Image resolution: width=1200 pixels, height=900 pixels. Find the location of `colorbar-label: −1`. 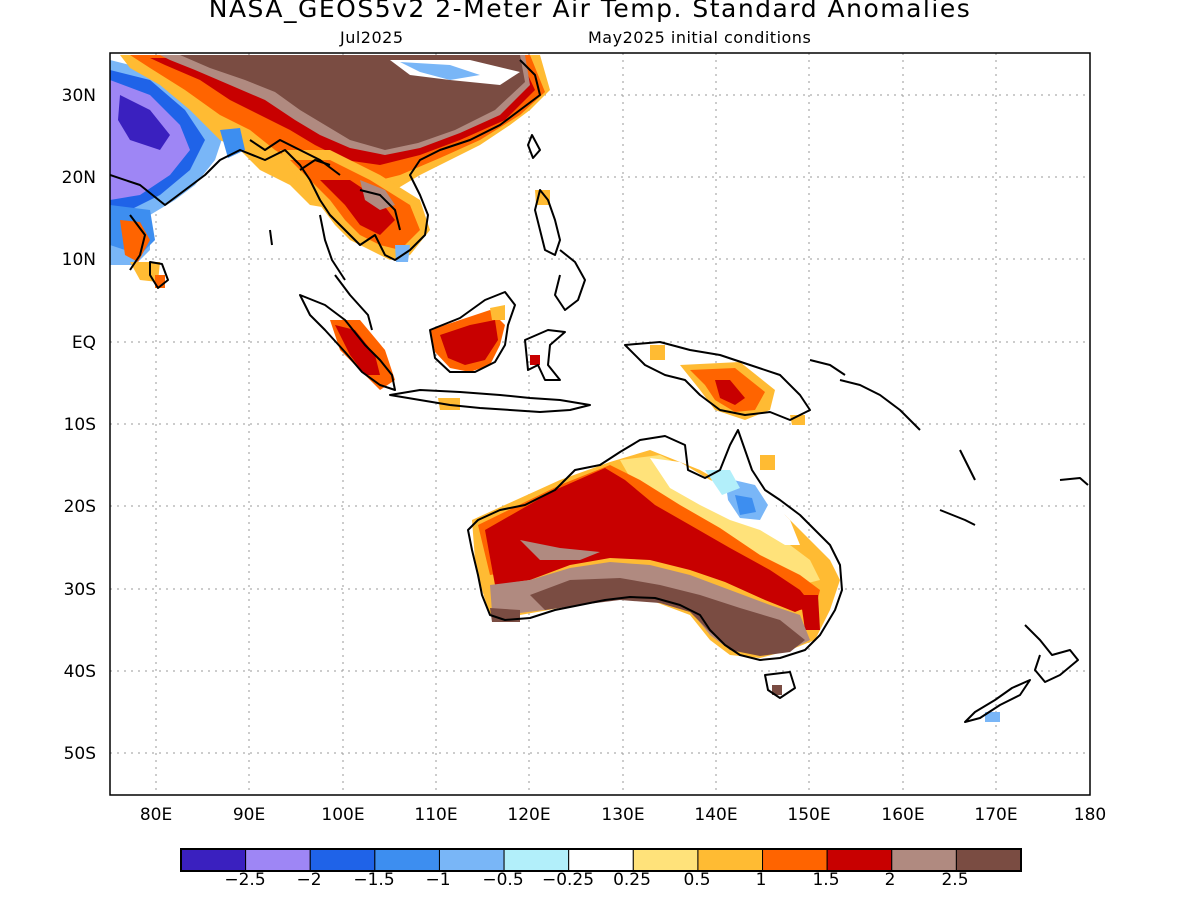

colorbar-label: −1 is located at coordinates (438, 880).